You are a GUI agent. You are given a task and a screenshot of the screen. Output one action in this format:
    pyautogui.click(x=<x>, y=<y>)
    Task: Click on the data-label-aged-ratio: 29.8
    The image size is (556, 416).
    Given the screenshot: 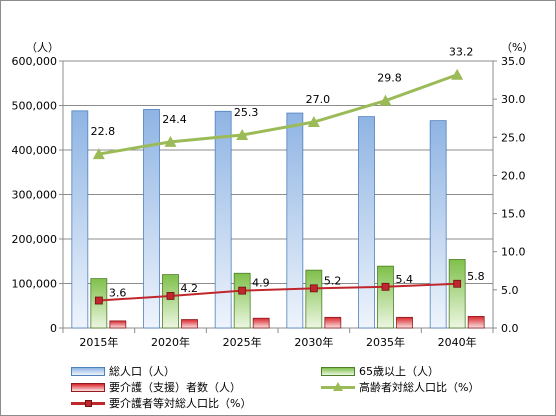 What is the action you would take?
    pyautogui.click(x=389, y=78)
    